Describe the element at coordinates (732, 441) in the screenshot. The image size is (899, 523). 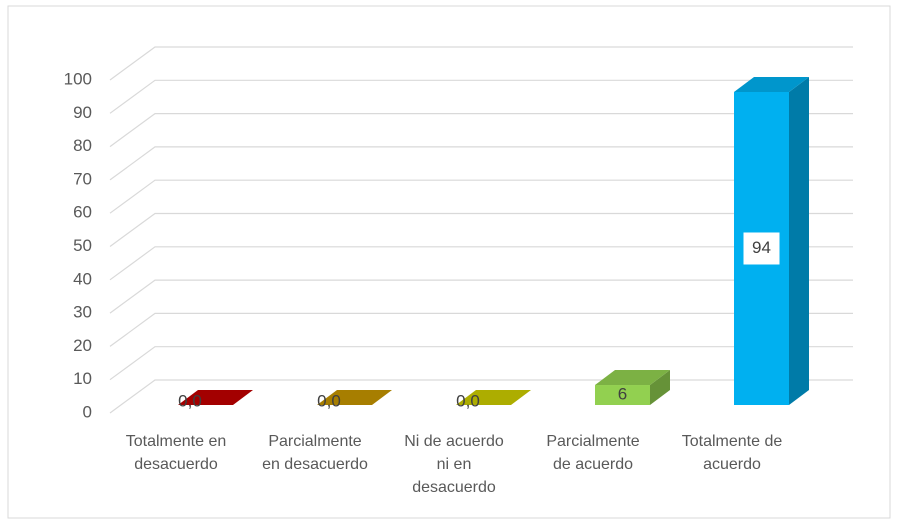
I see `x-tick-line: Totalmente de` at that location.